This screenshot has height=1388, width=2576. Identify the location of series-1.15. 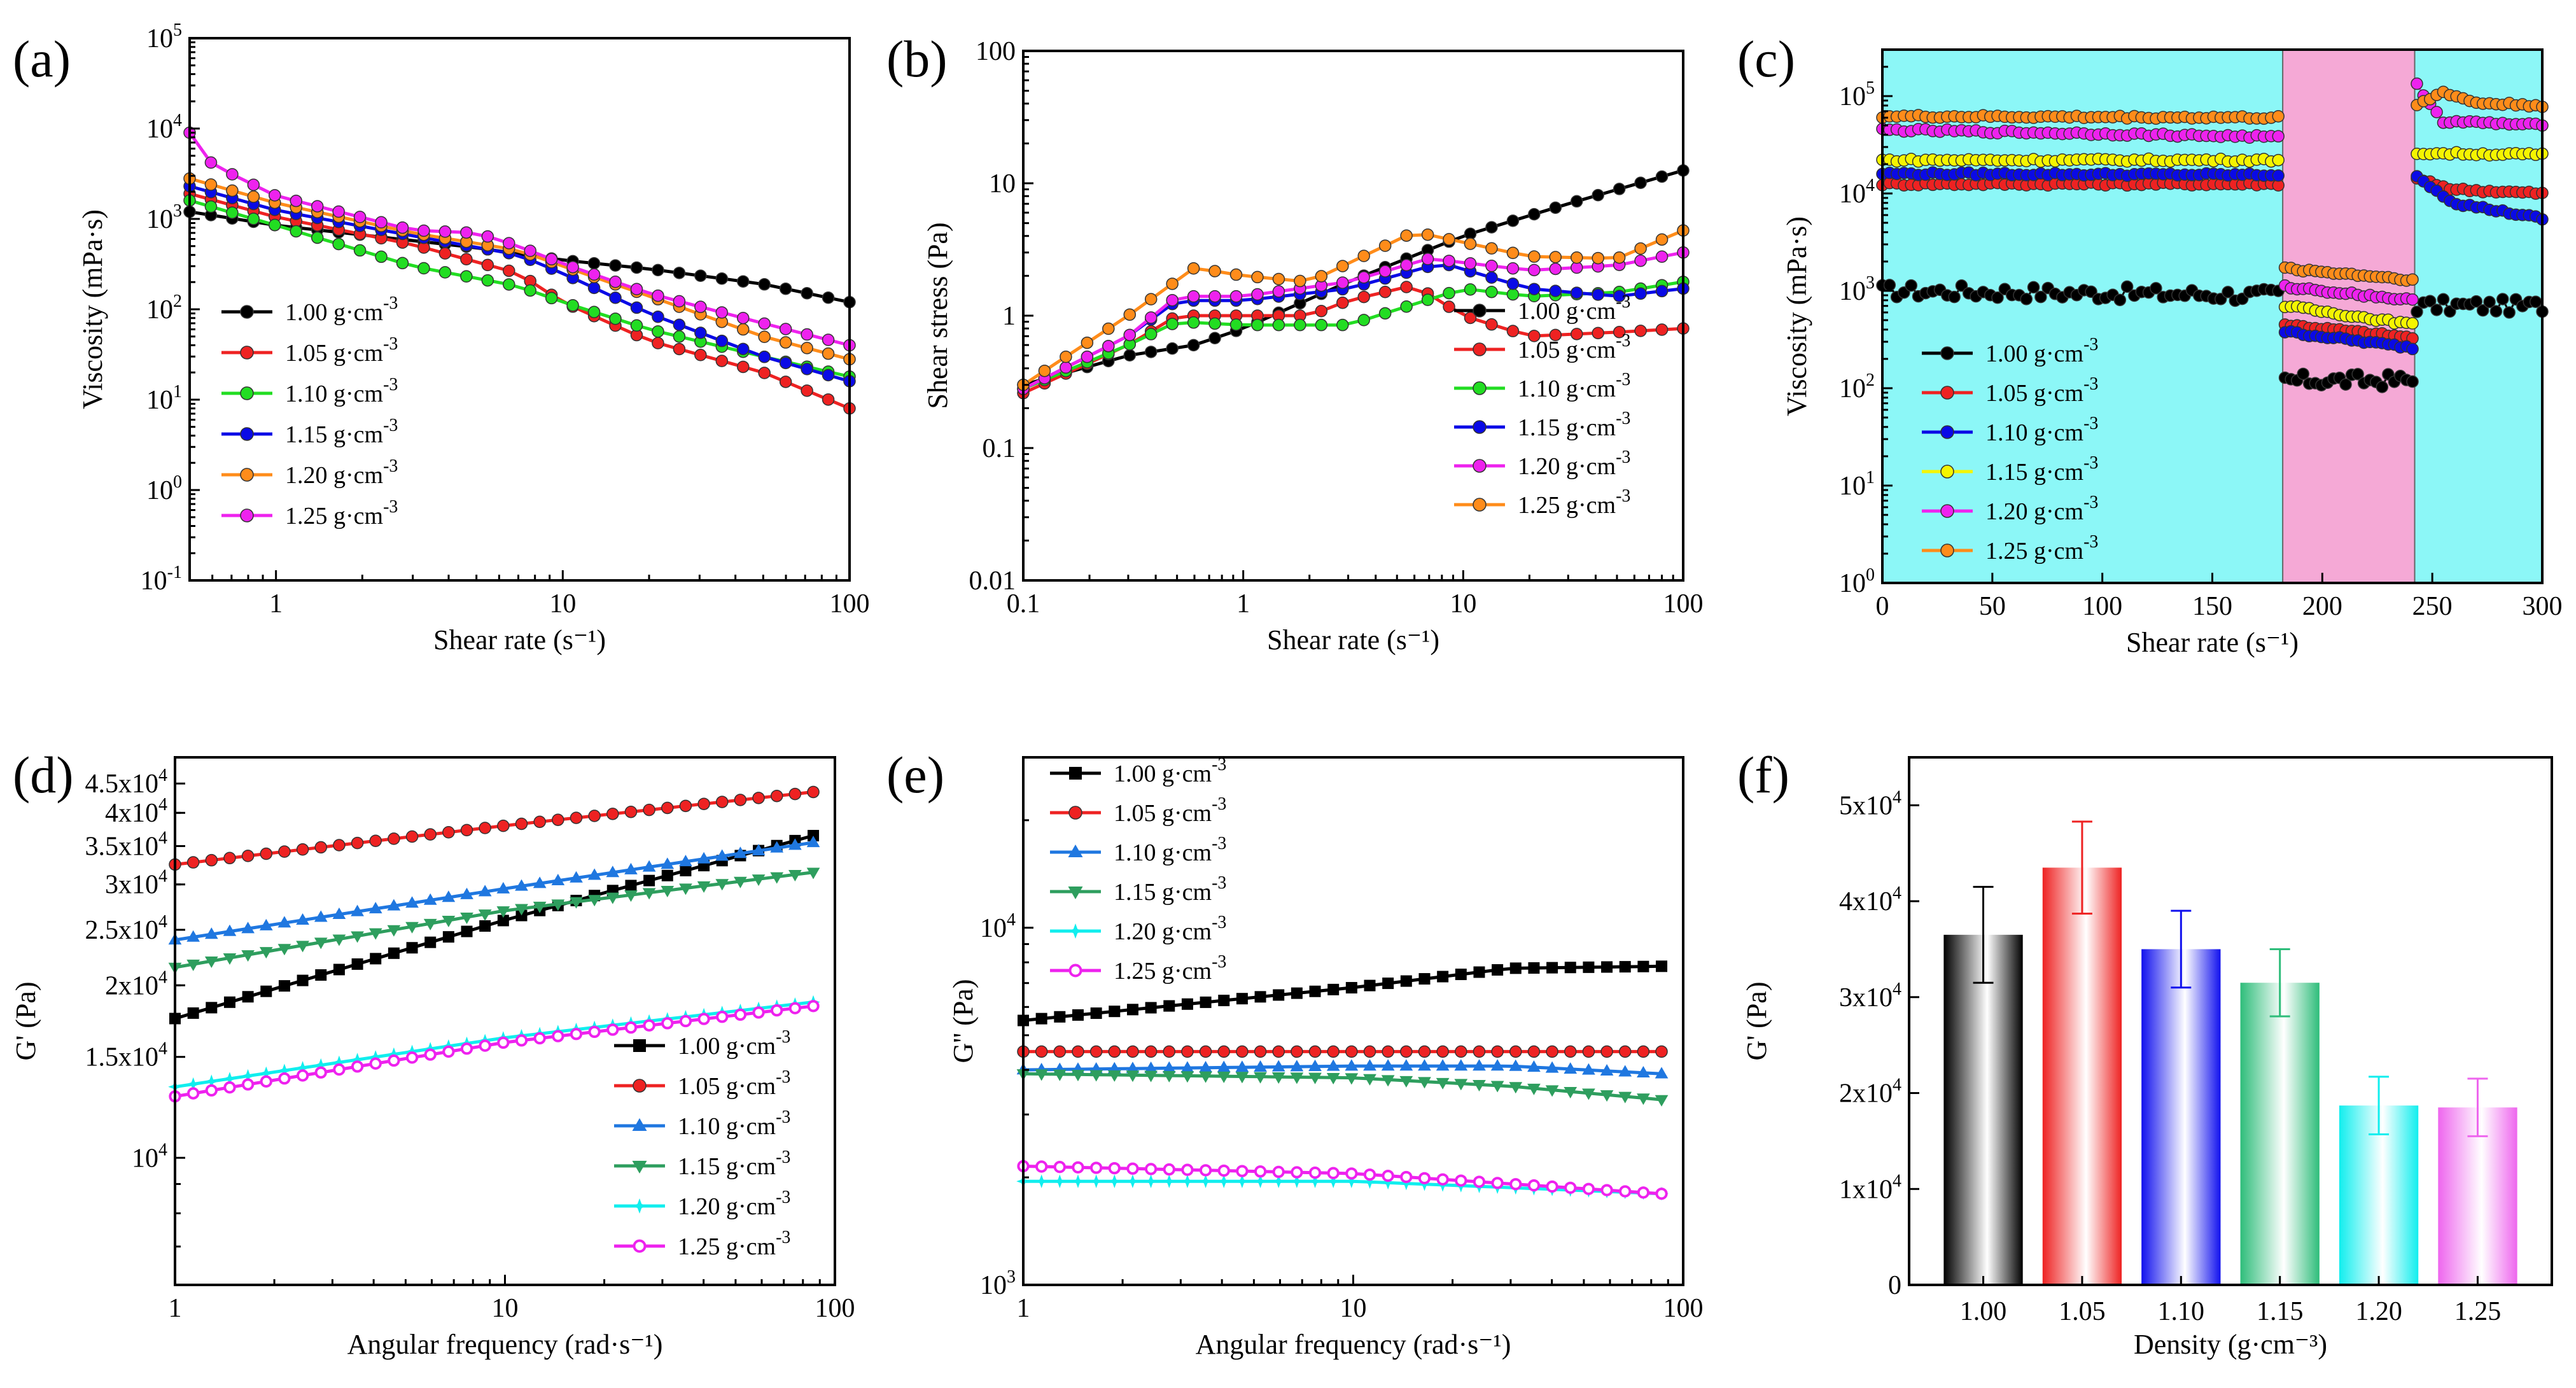
(494, 920).